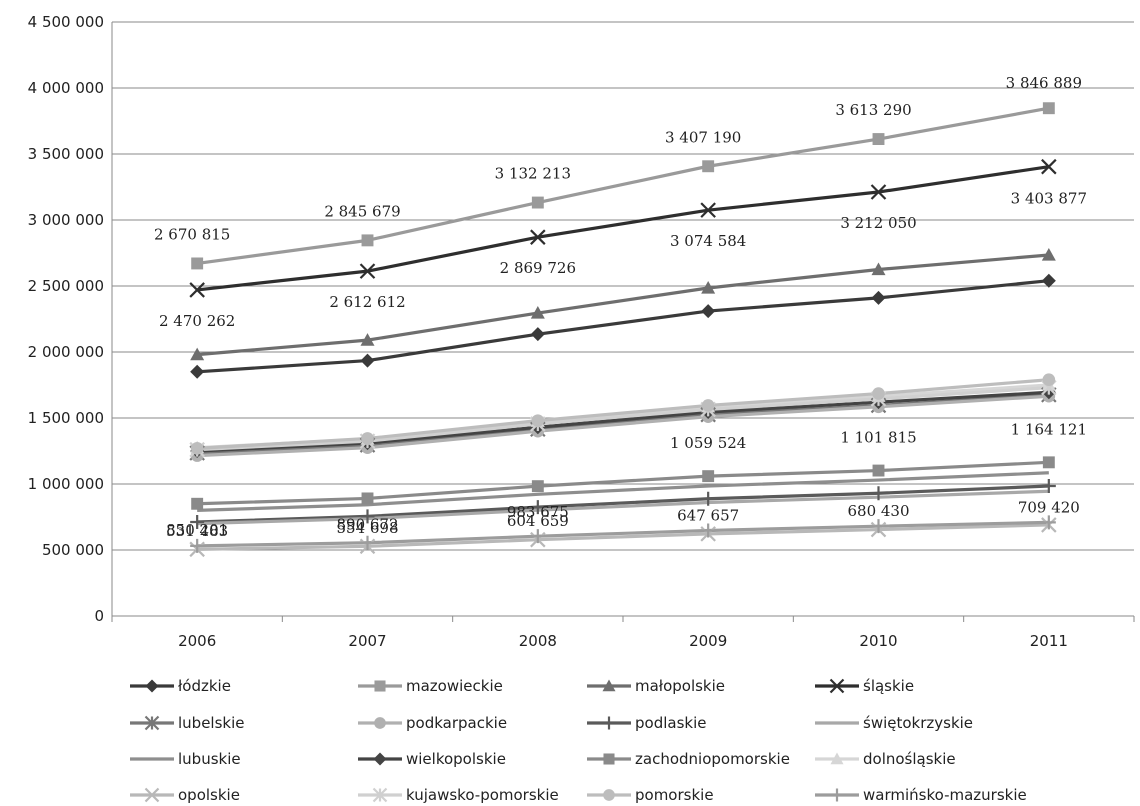 The width and height of the screenshot is (1140, 806). I want to click on legend-label: opolskie, so click(209, 795).